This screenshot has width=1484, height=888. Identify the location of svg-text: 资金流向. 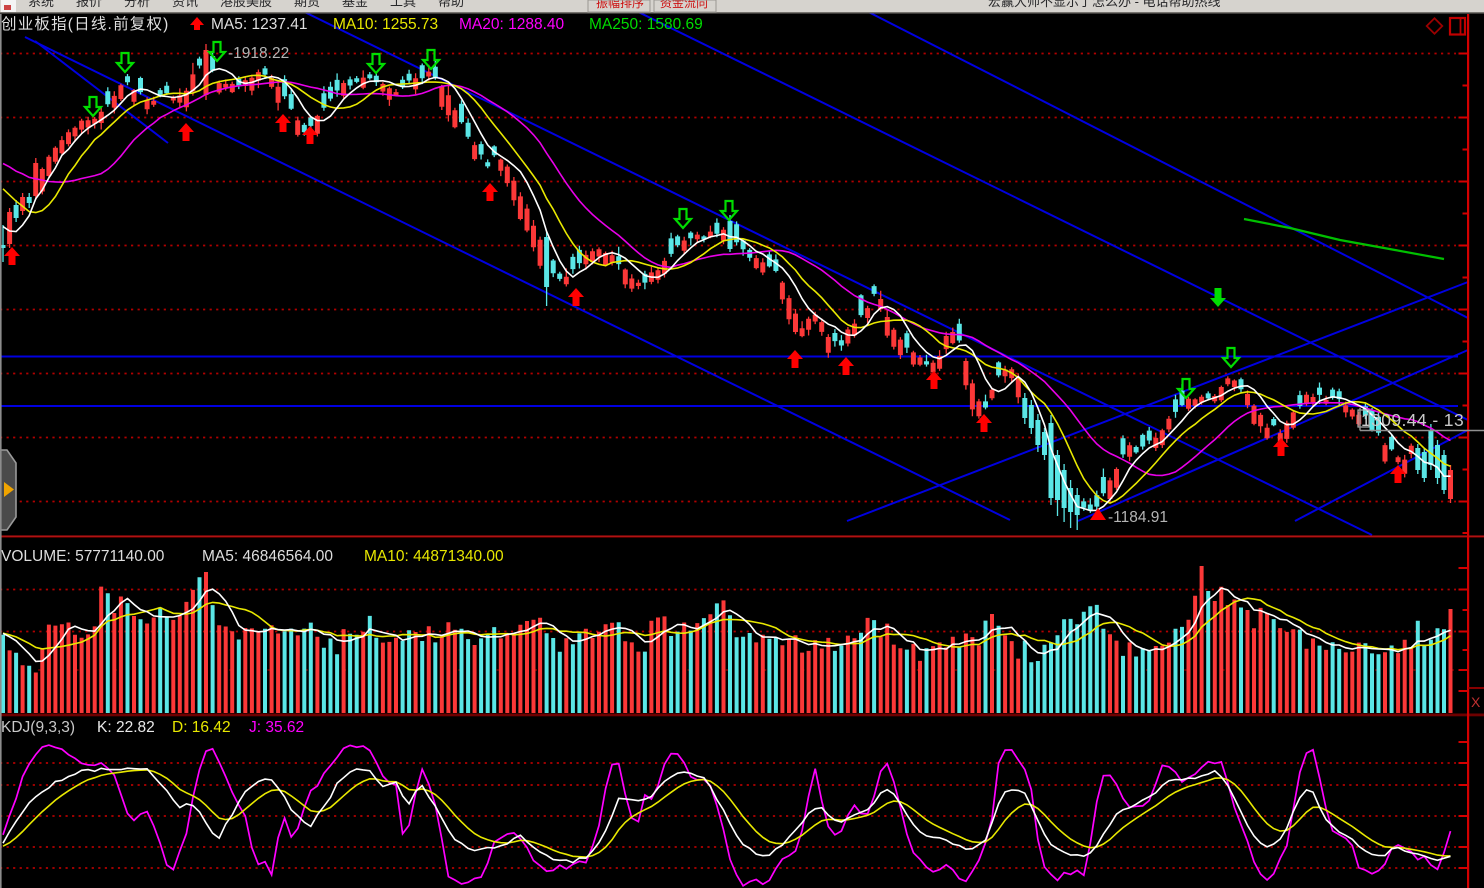
(684, 5).